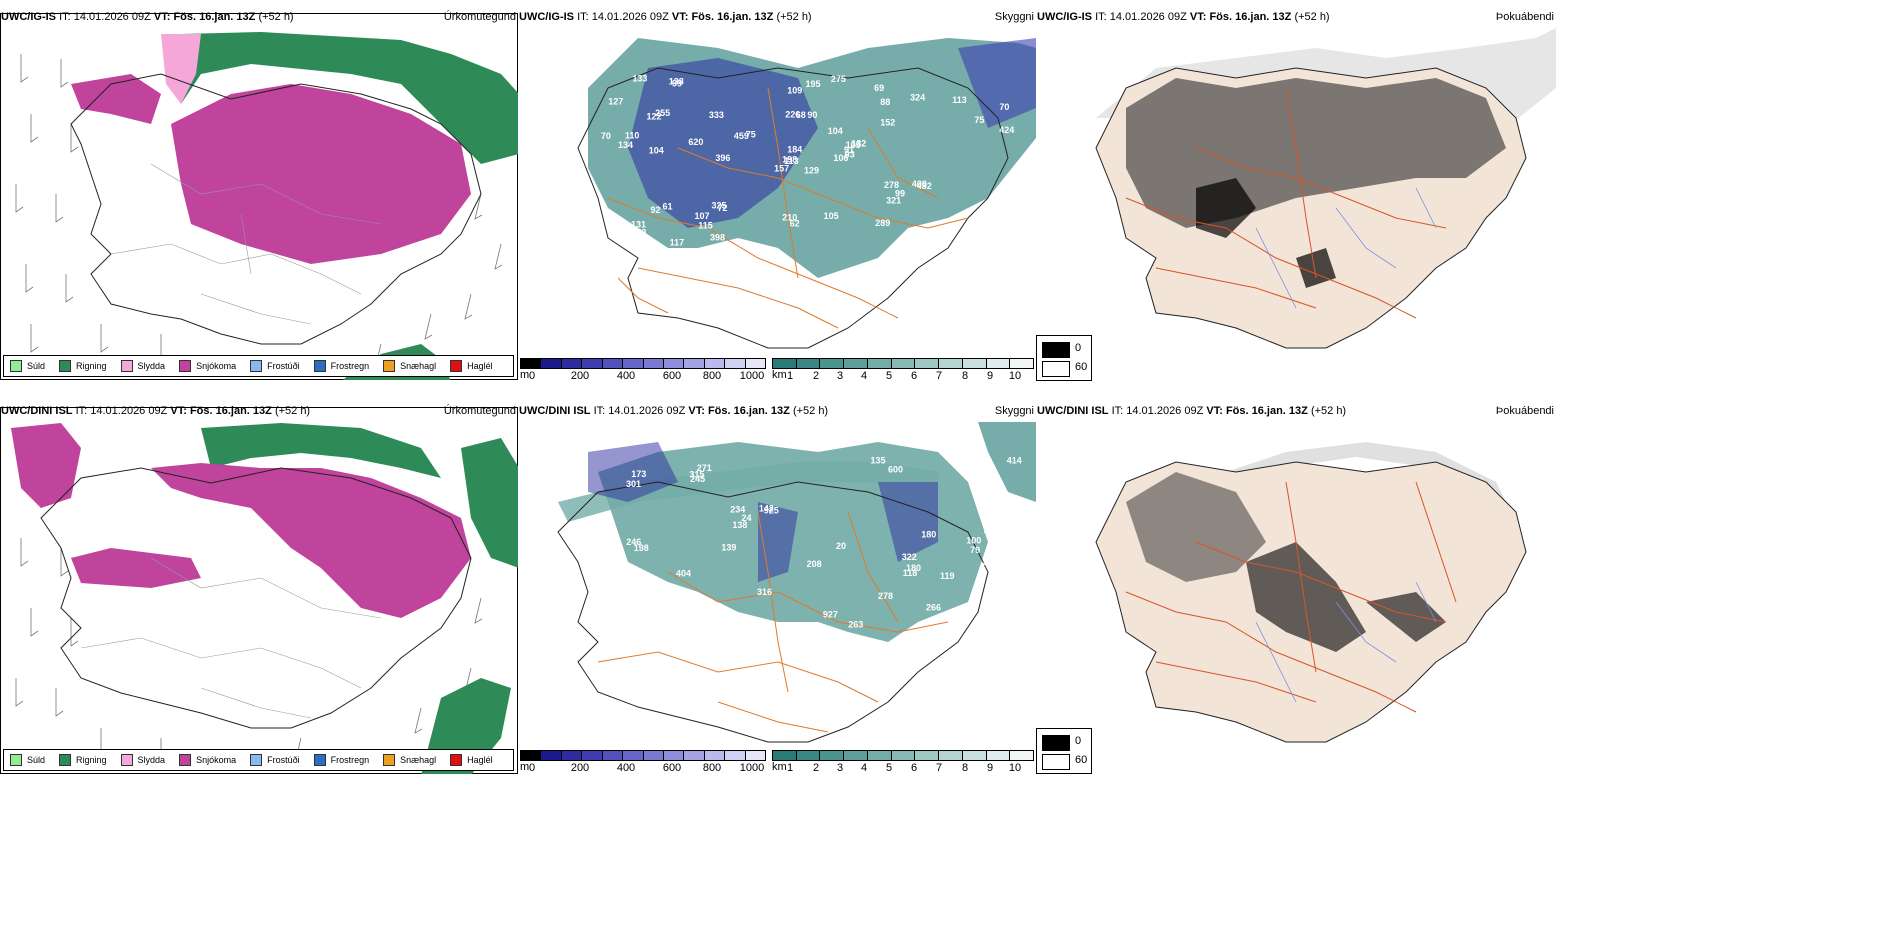 This screenshot has height=950, width=1900. Describe the element at coordinates (555, 411) in the screenshot. I see `model-name: UWC/DINI ISL` at that location.